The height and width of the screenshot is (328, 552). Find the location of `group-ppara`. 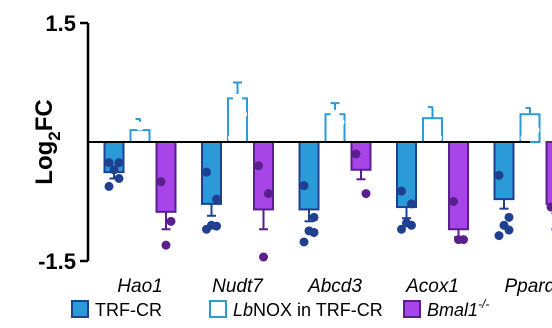

group-ppara is located at coordinates (522, 167).